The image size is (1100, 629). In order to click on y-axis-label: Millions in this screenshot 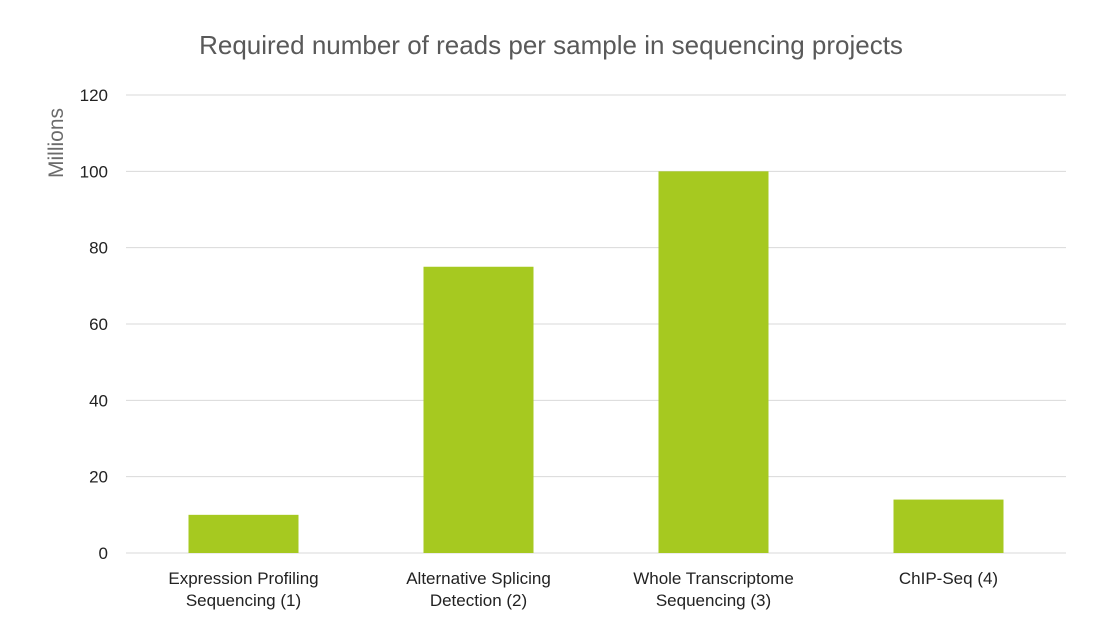, I will do `click(56, 143)`.